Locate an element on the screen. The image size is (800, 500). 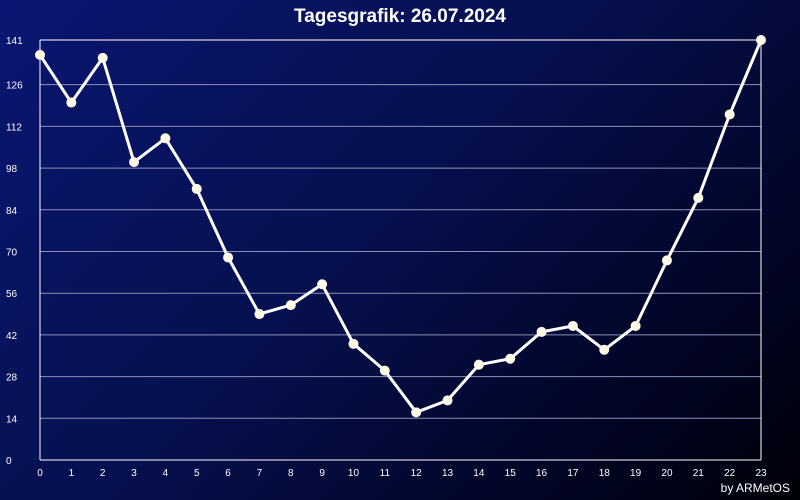
x-tick-label-19: 19 is located at coordinates (636, 473).